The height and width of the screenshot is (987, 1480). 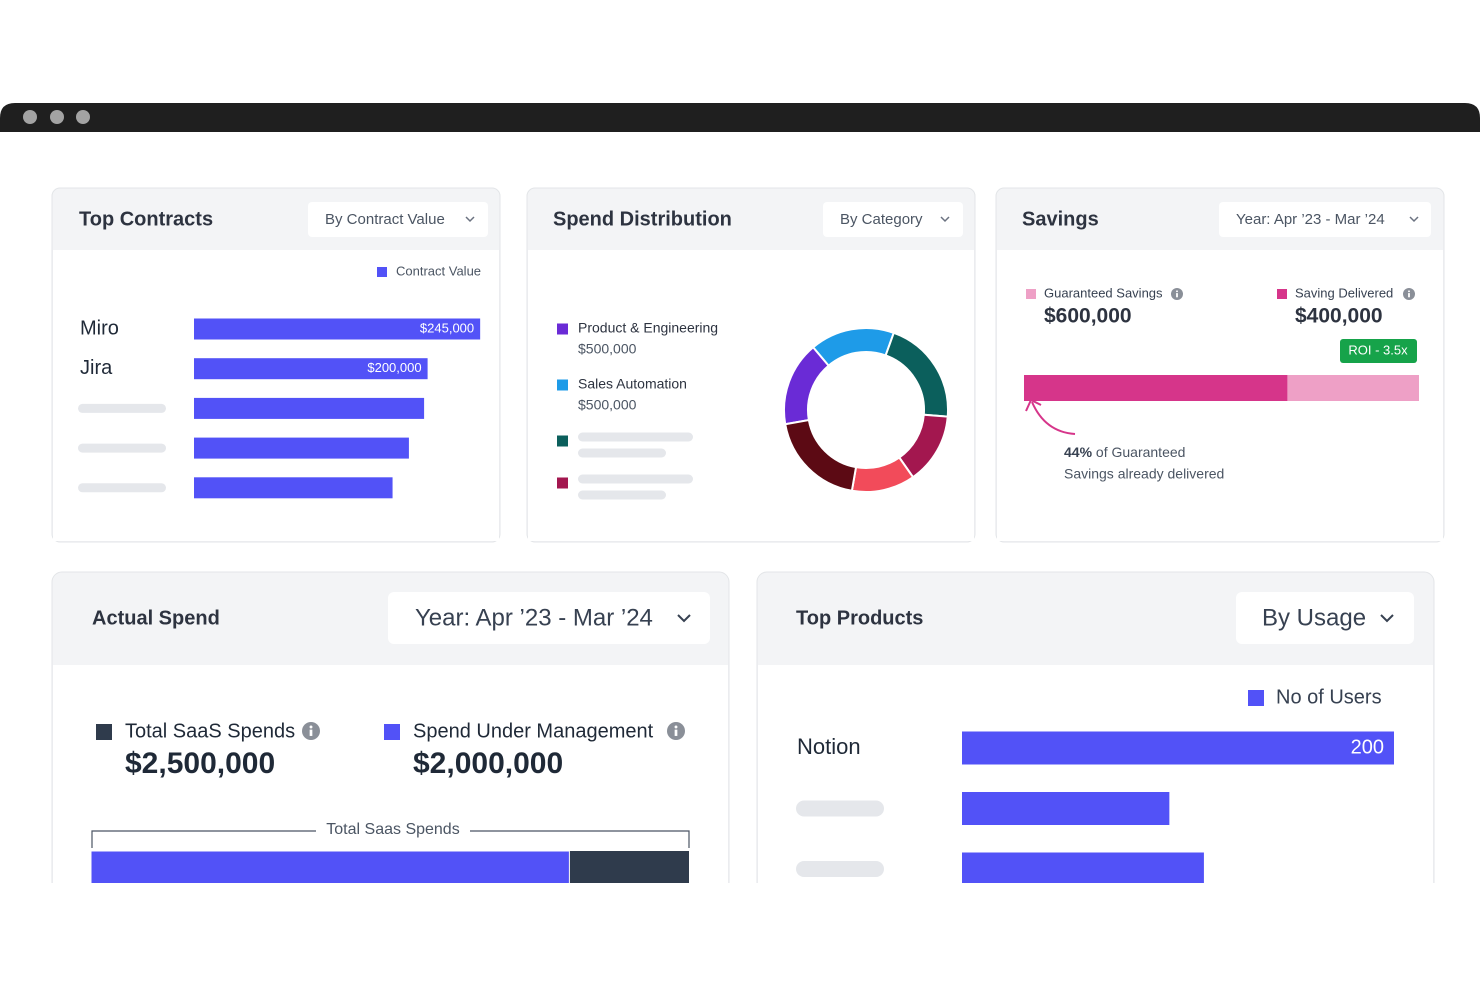 I want to click on card-title: Savings, so click(x=1060, y=219).